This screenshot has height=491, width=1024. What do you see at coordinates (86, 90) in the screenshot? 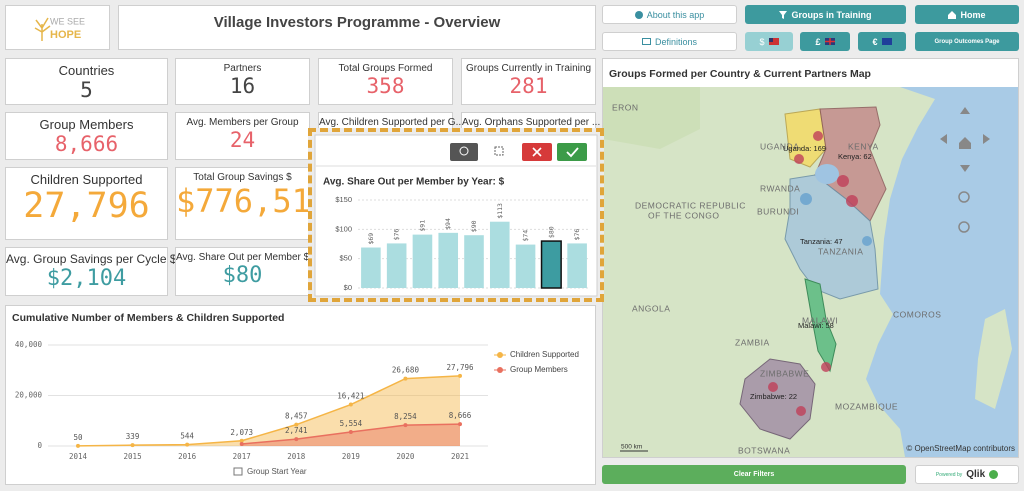
I see `kpi-value: 5` at bounding box center [86, 90].